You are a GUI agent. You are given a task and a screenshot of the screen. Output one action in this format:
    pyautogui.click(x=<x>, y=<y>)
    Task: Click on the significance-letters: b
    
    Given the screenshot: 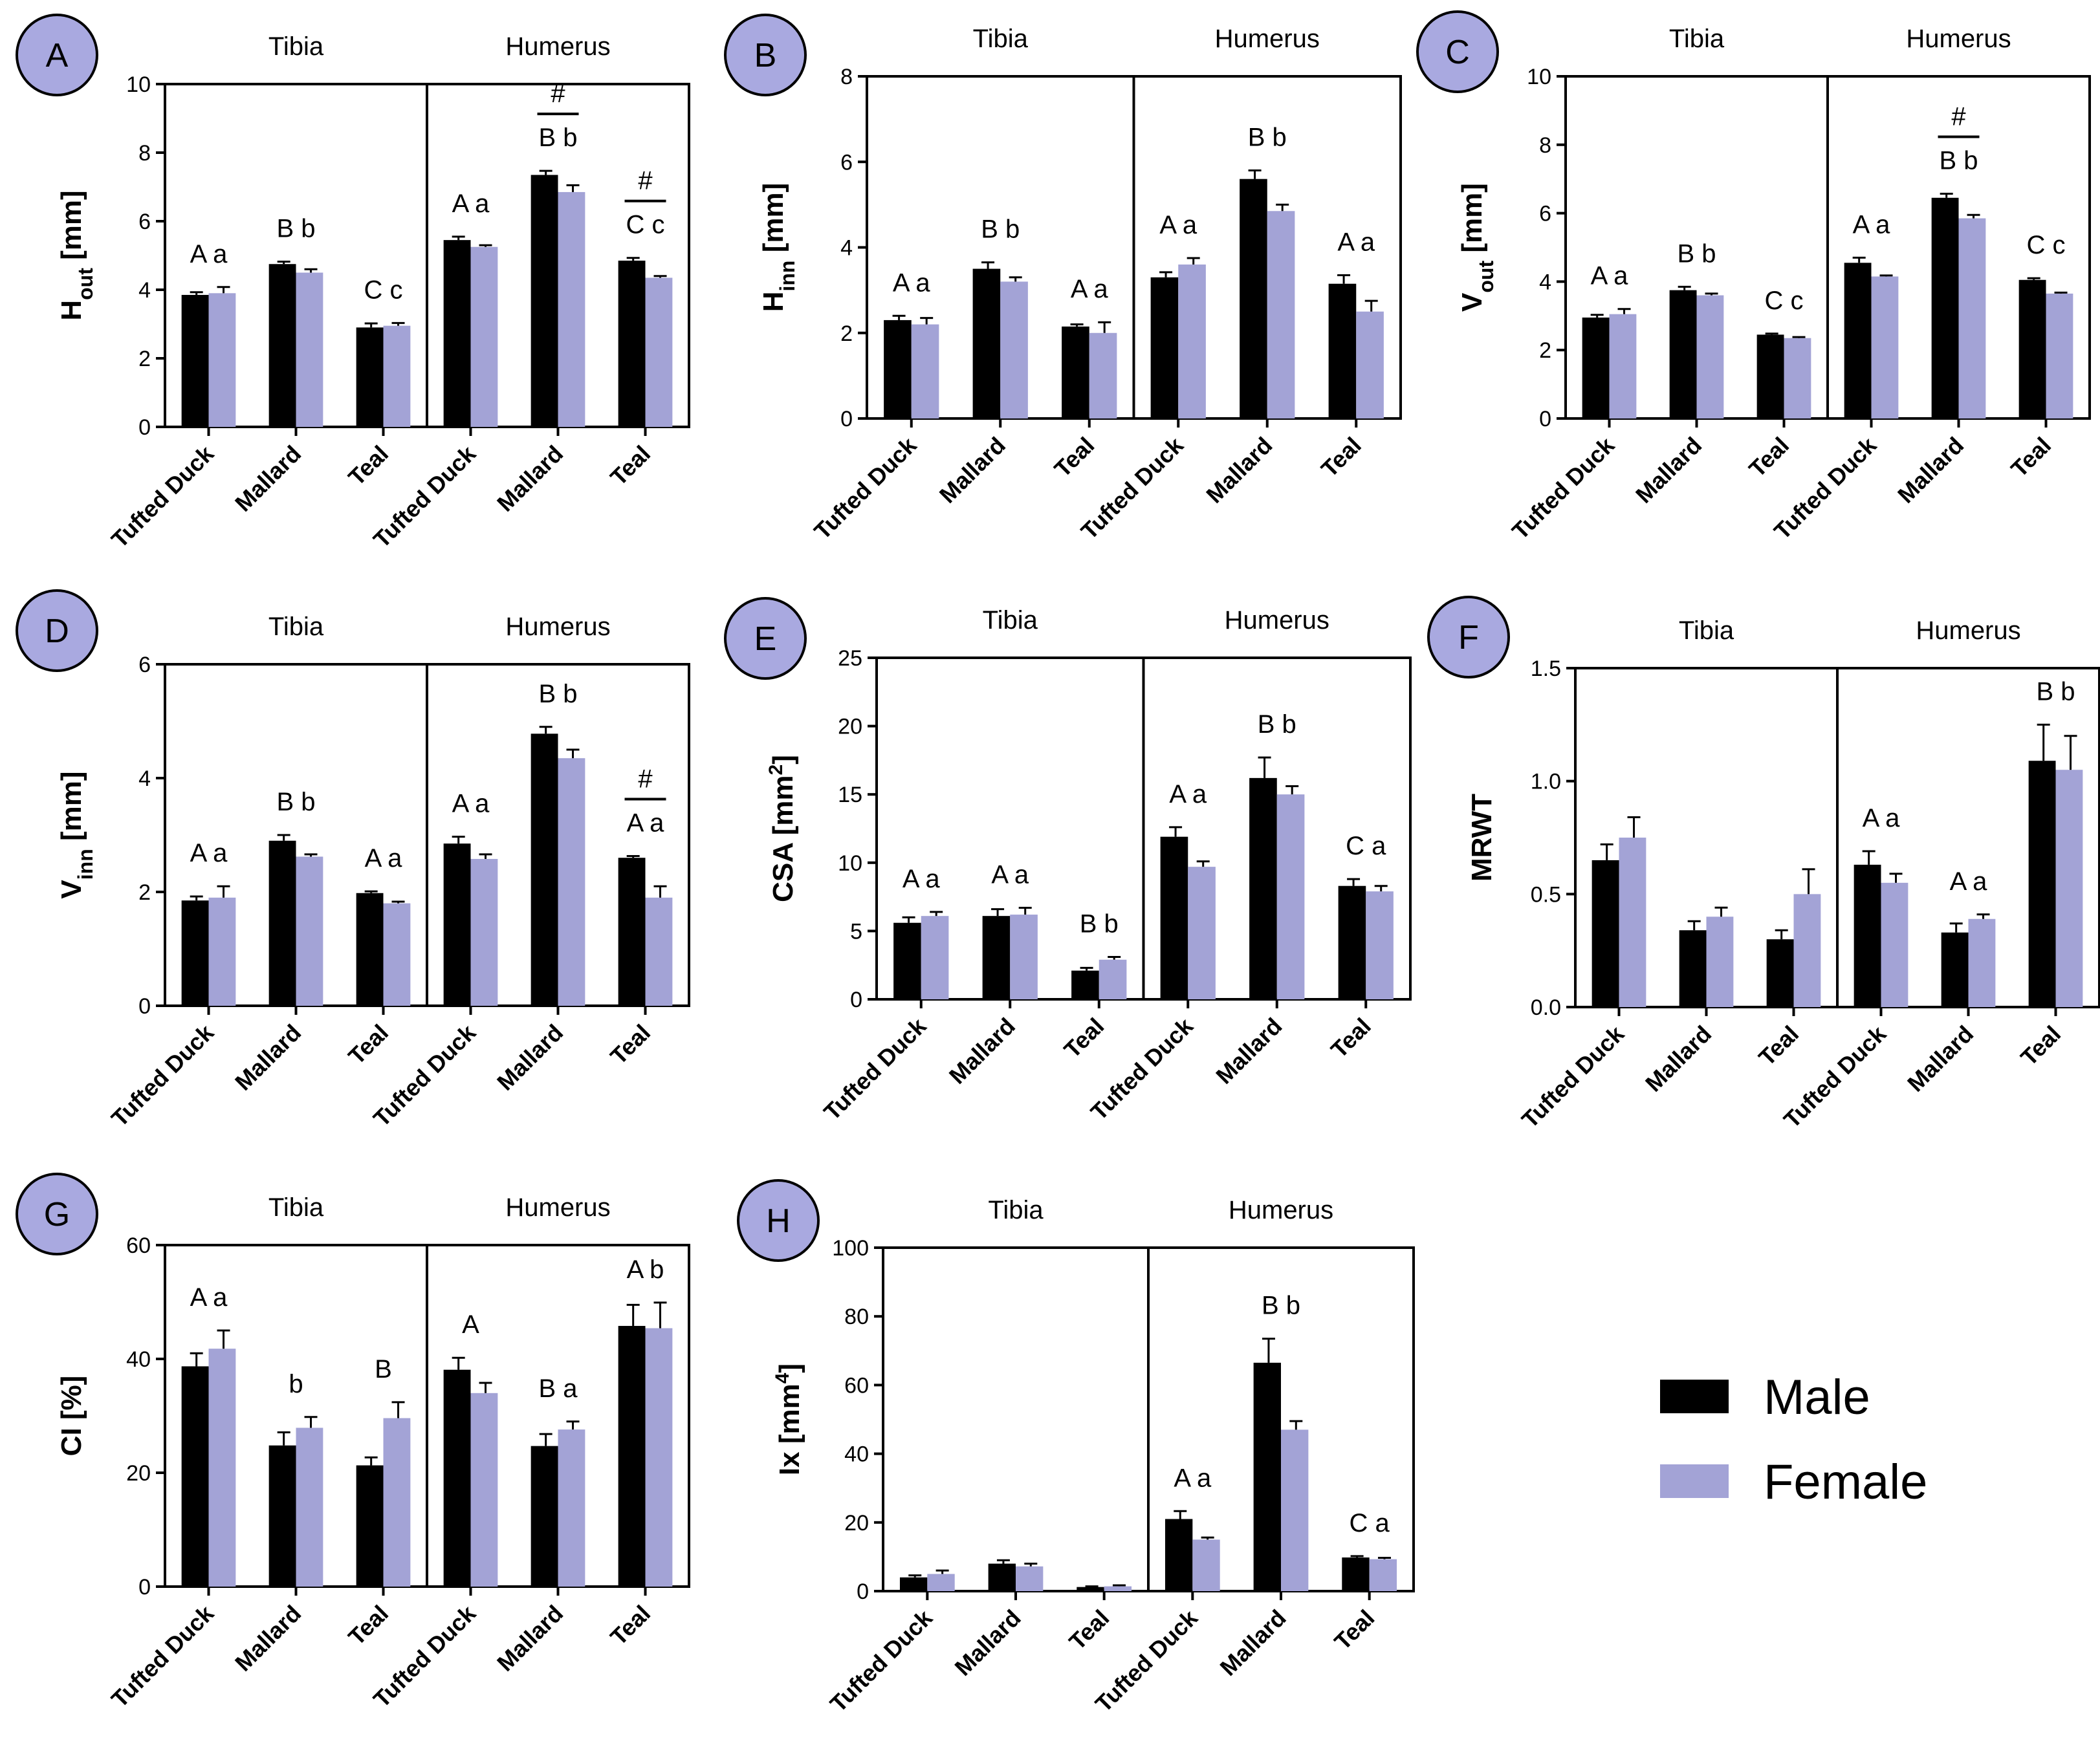 What is the action you would take?
    pyautogui.click(x=296, y=1384)
    